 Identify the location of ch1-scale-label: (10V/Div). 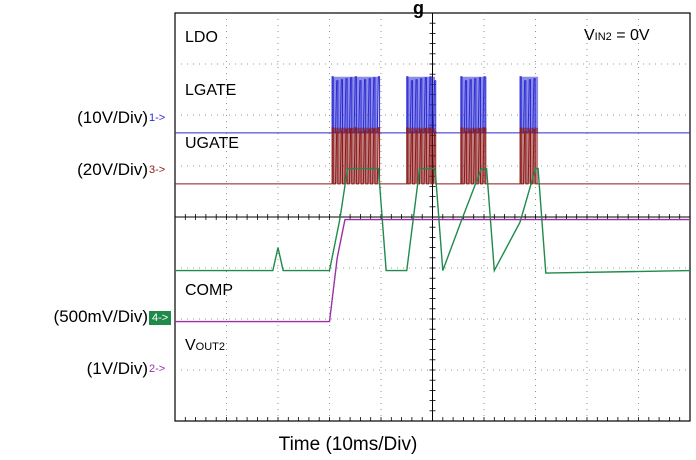
(112, 117).